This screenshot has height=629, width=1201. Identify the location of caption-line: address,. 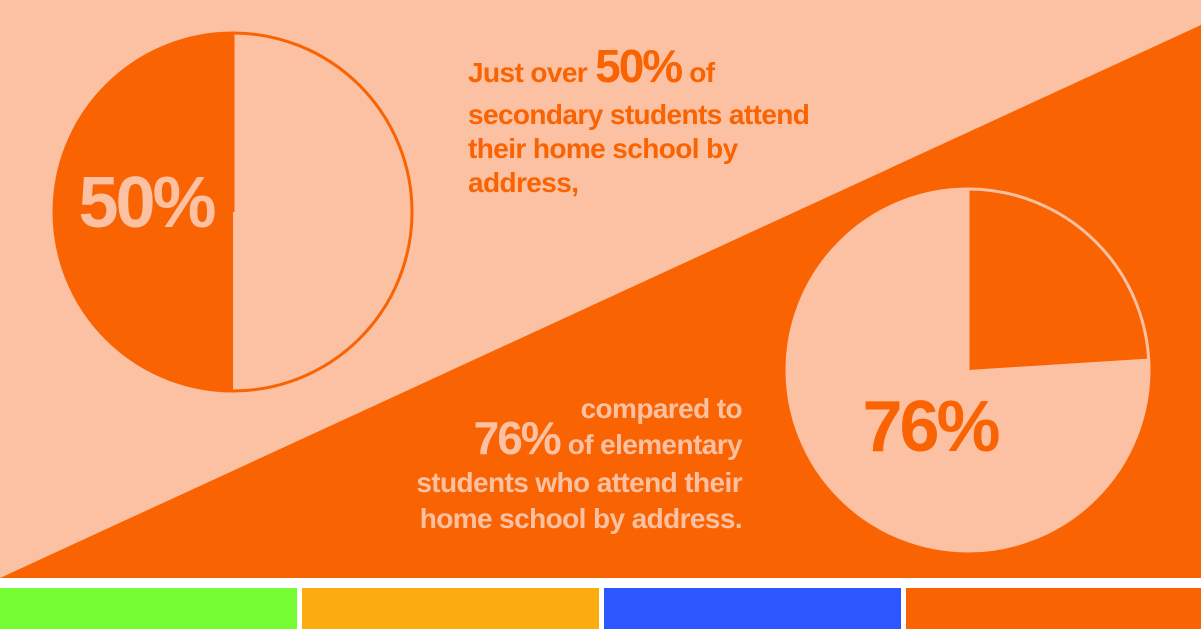
(523, 182).